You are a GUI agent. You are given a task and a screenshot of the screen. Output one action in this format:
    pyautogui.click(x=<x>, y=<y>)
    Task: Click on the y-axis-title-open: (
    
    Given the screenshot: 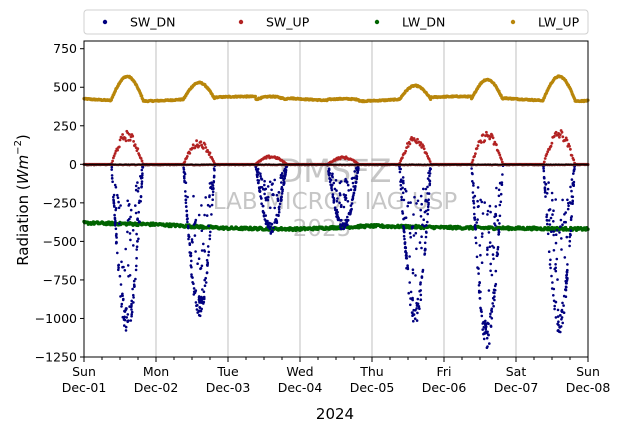 What is the action you would take?
    pyautogui.click(x=23, y=189)
    